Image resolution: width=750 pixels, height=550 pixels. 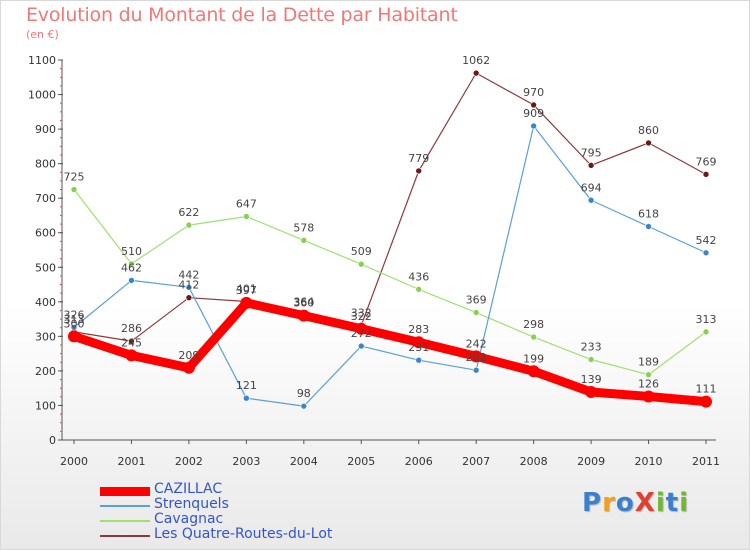 I want to click on x-tick-label: 2010, so click(x=649, y=461).